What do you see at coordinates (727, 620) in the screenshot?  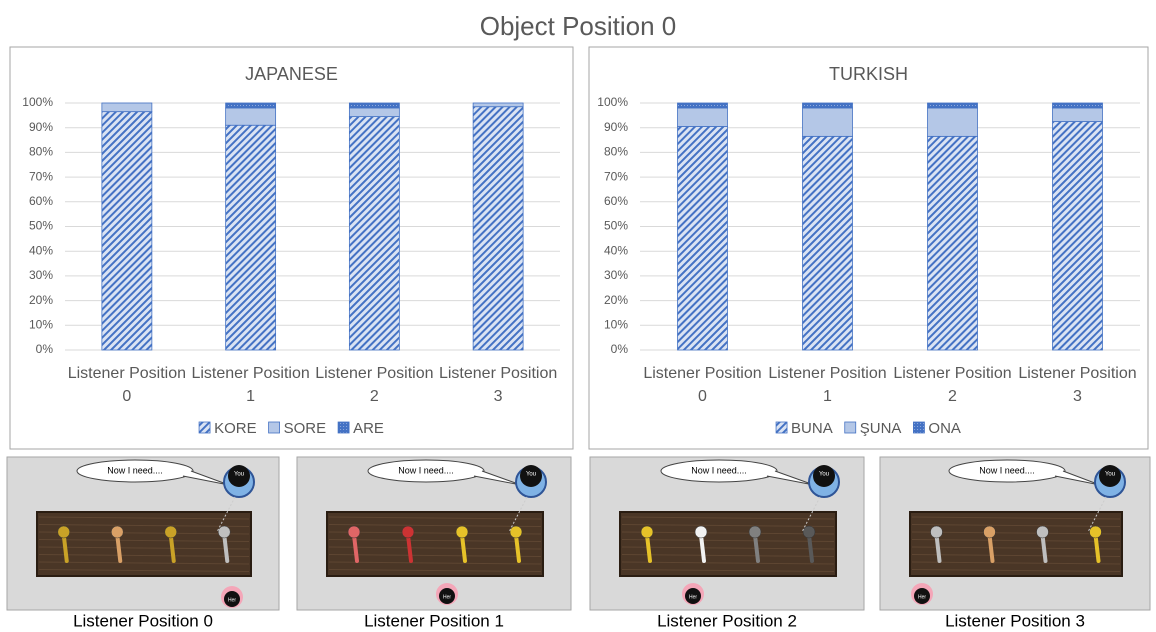 I see `scene-caption: Listener Position 2` at bounding box center [727, 620].